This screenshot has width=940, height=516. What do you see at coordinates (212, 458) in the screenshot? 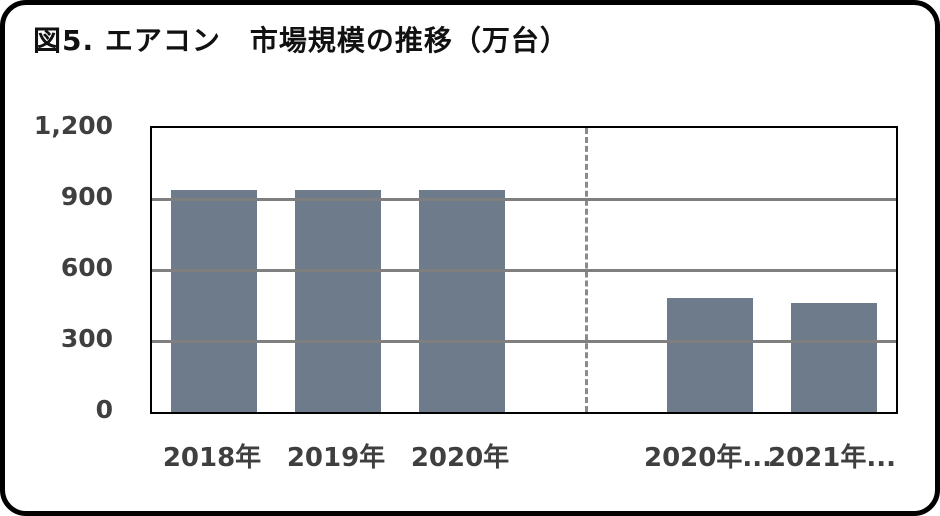
I see `x-tick-label-2018年: 2018年` at bounding box center [212, 458].